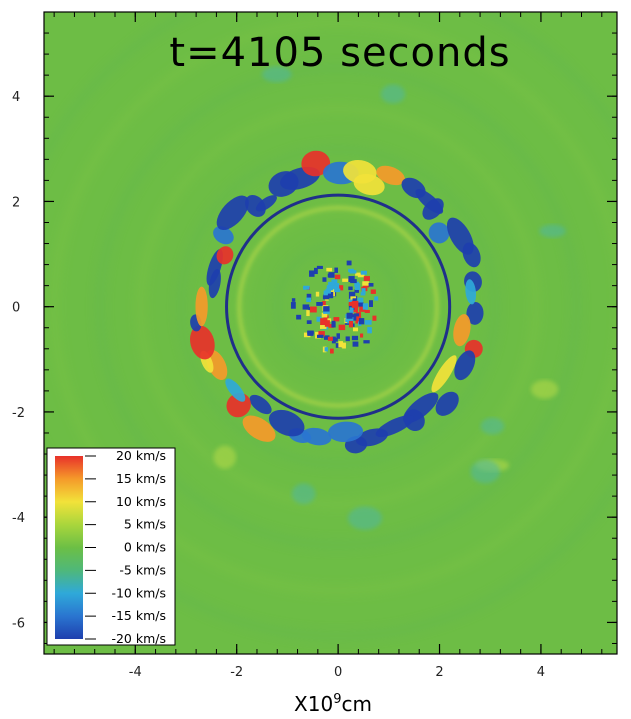 Image resolution: width=631 pixels, height=719 pixels. Describe the element at coordinates (339, 53) in the screenshot. I see `chart-title: t=4105 seconds` at that location.